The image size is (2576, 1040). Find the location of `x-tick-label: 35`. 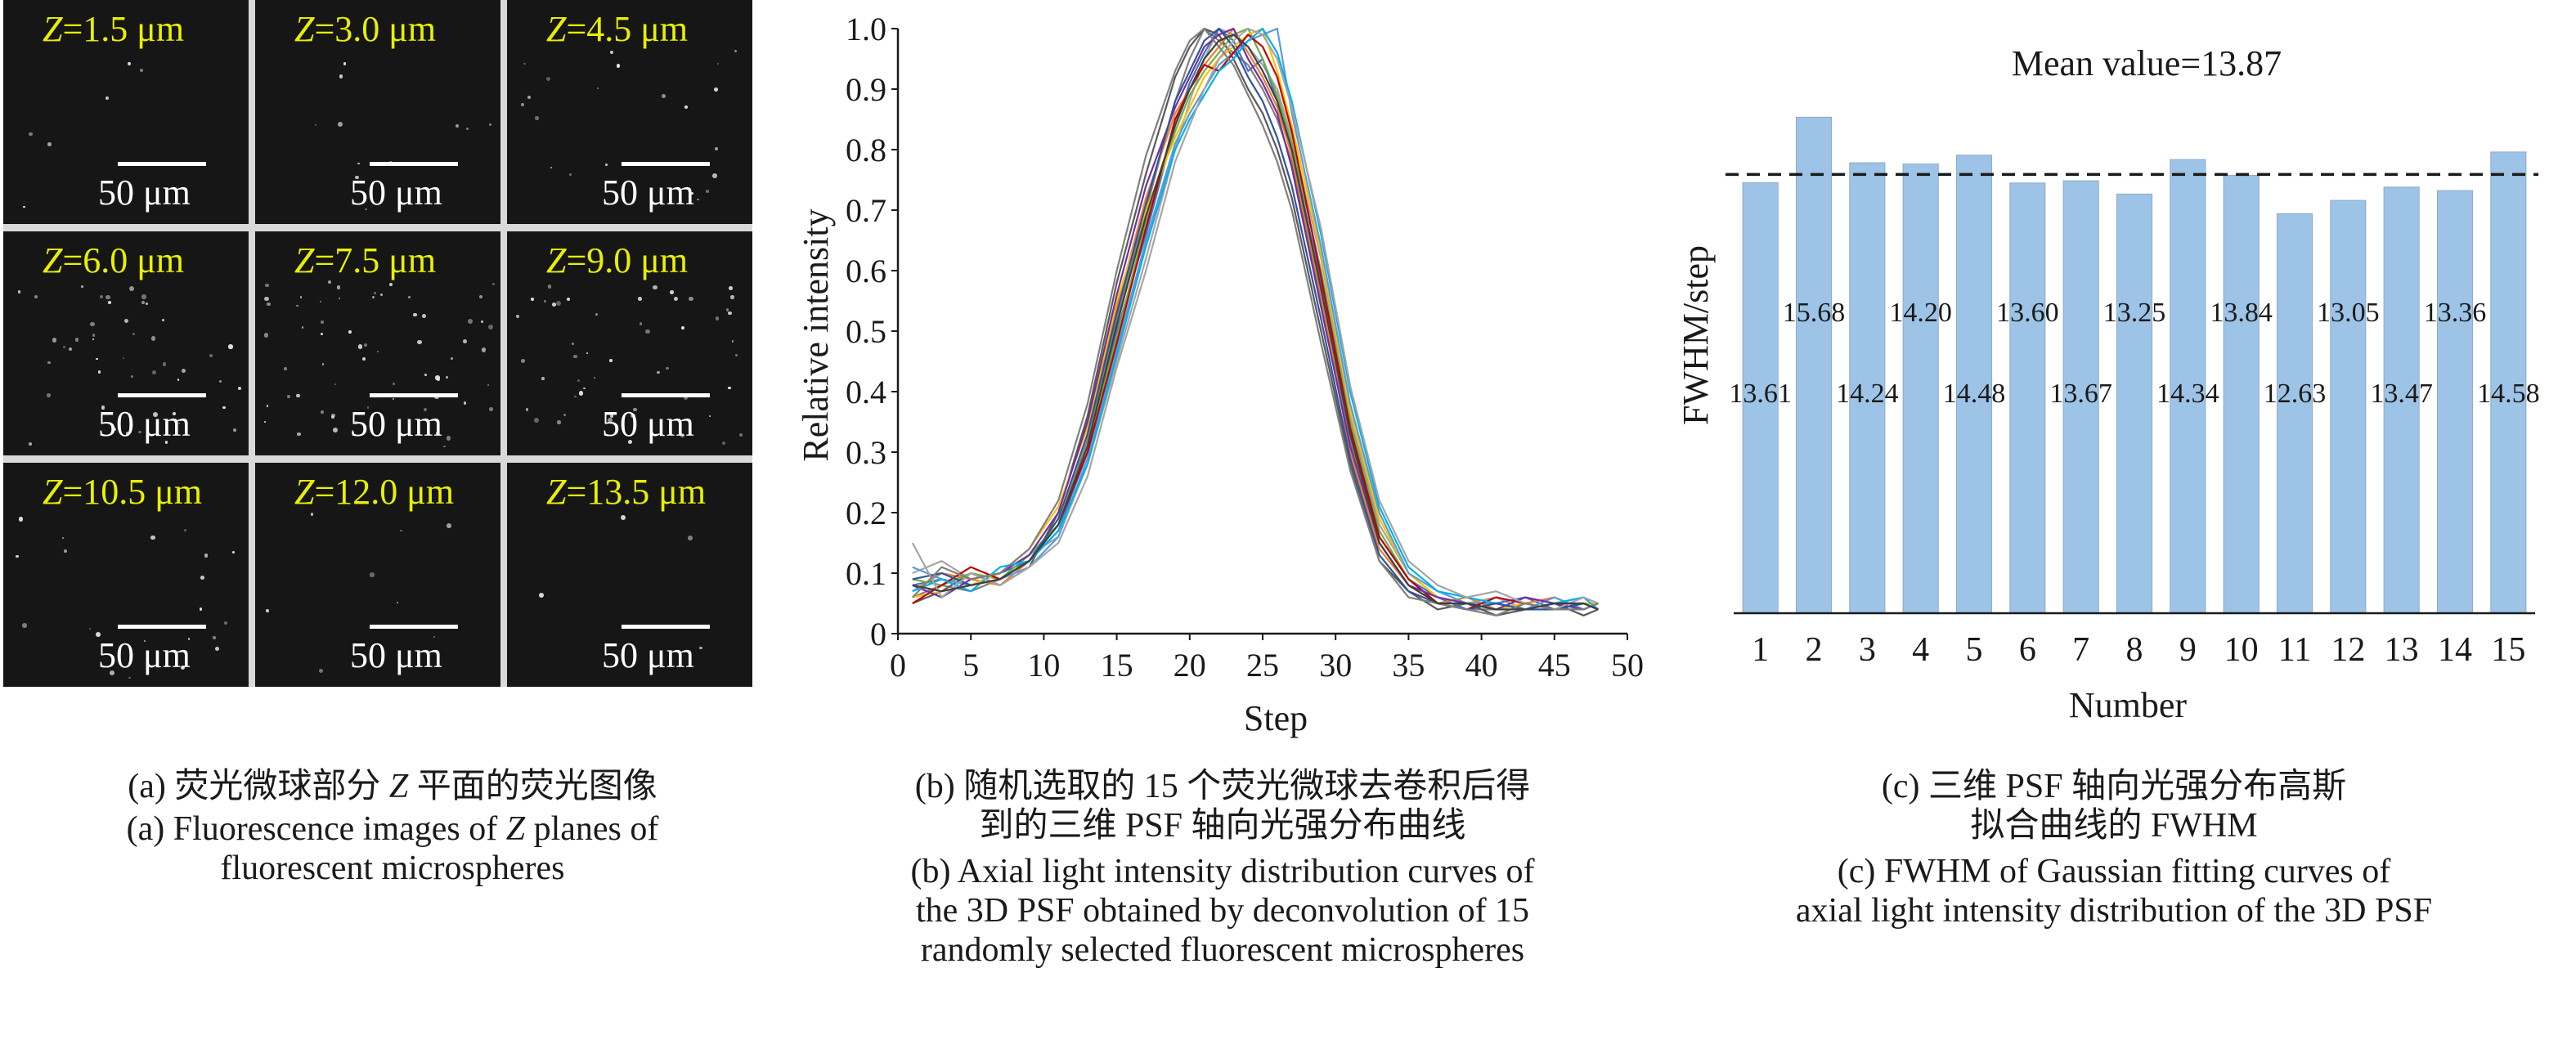

x-tick-label: 35 is located at coordinates (1408, 666).